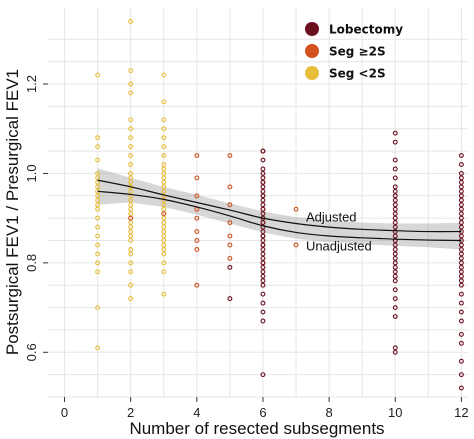 The height and width of the screenshot is (439, 474). What do you see at coordinates (331, 216) in the screenshot?
I see `curve-label-adjusted: Adjusted` at bounding box center [331, 216].